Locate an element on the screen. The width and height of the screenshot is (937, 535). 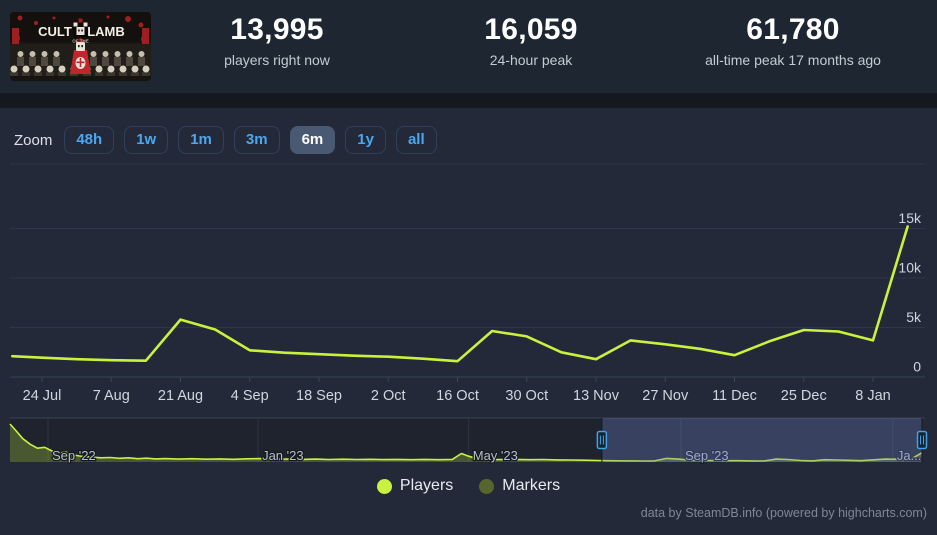
x-axis-label-30-Oct: 30 Oct is located at coordinates (526, 396).